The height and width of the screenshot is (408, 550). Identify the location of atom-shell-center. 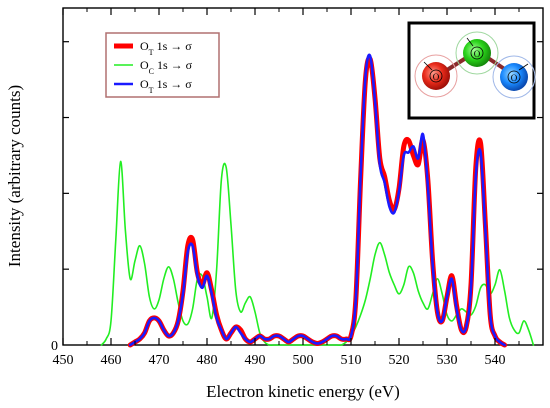
(477, 53).